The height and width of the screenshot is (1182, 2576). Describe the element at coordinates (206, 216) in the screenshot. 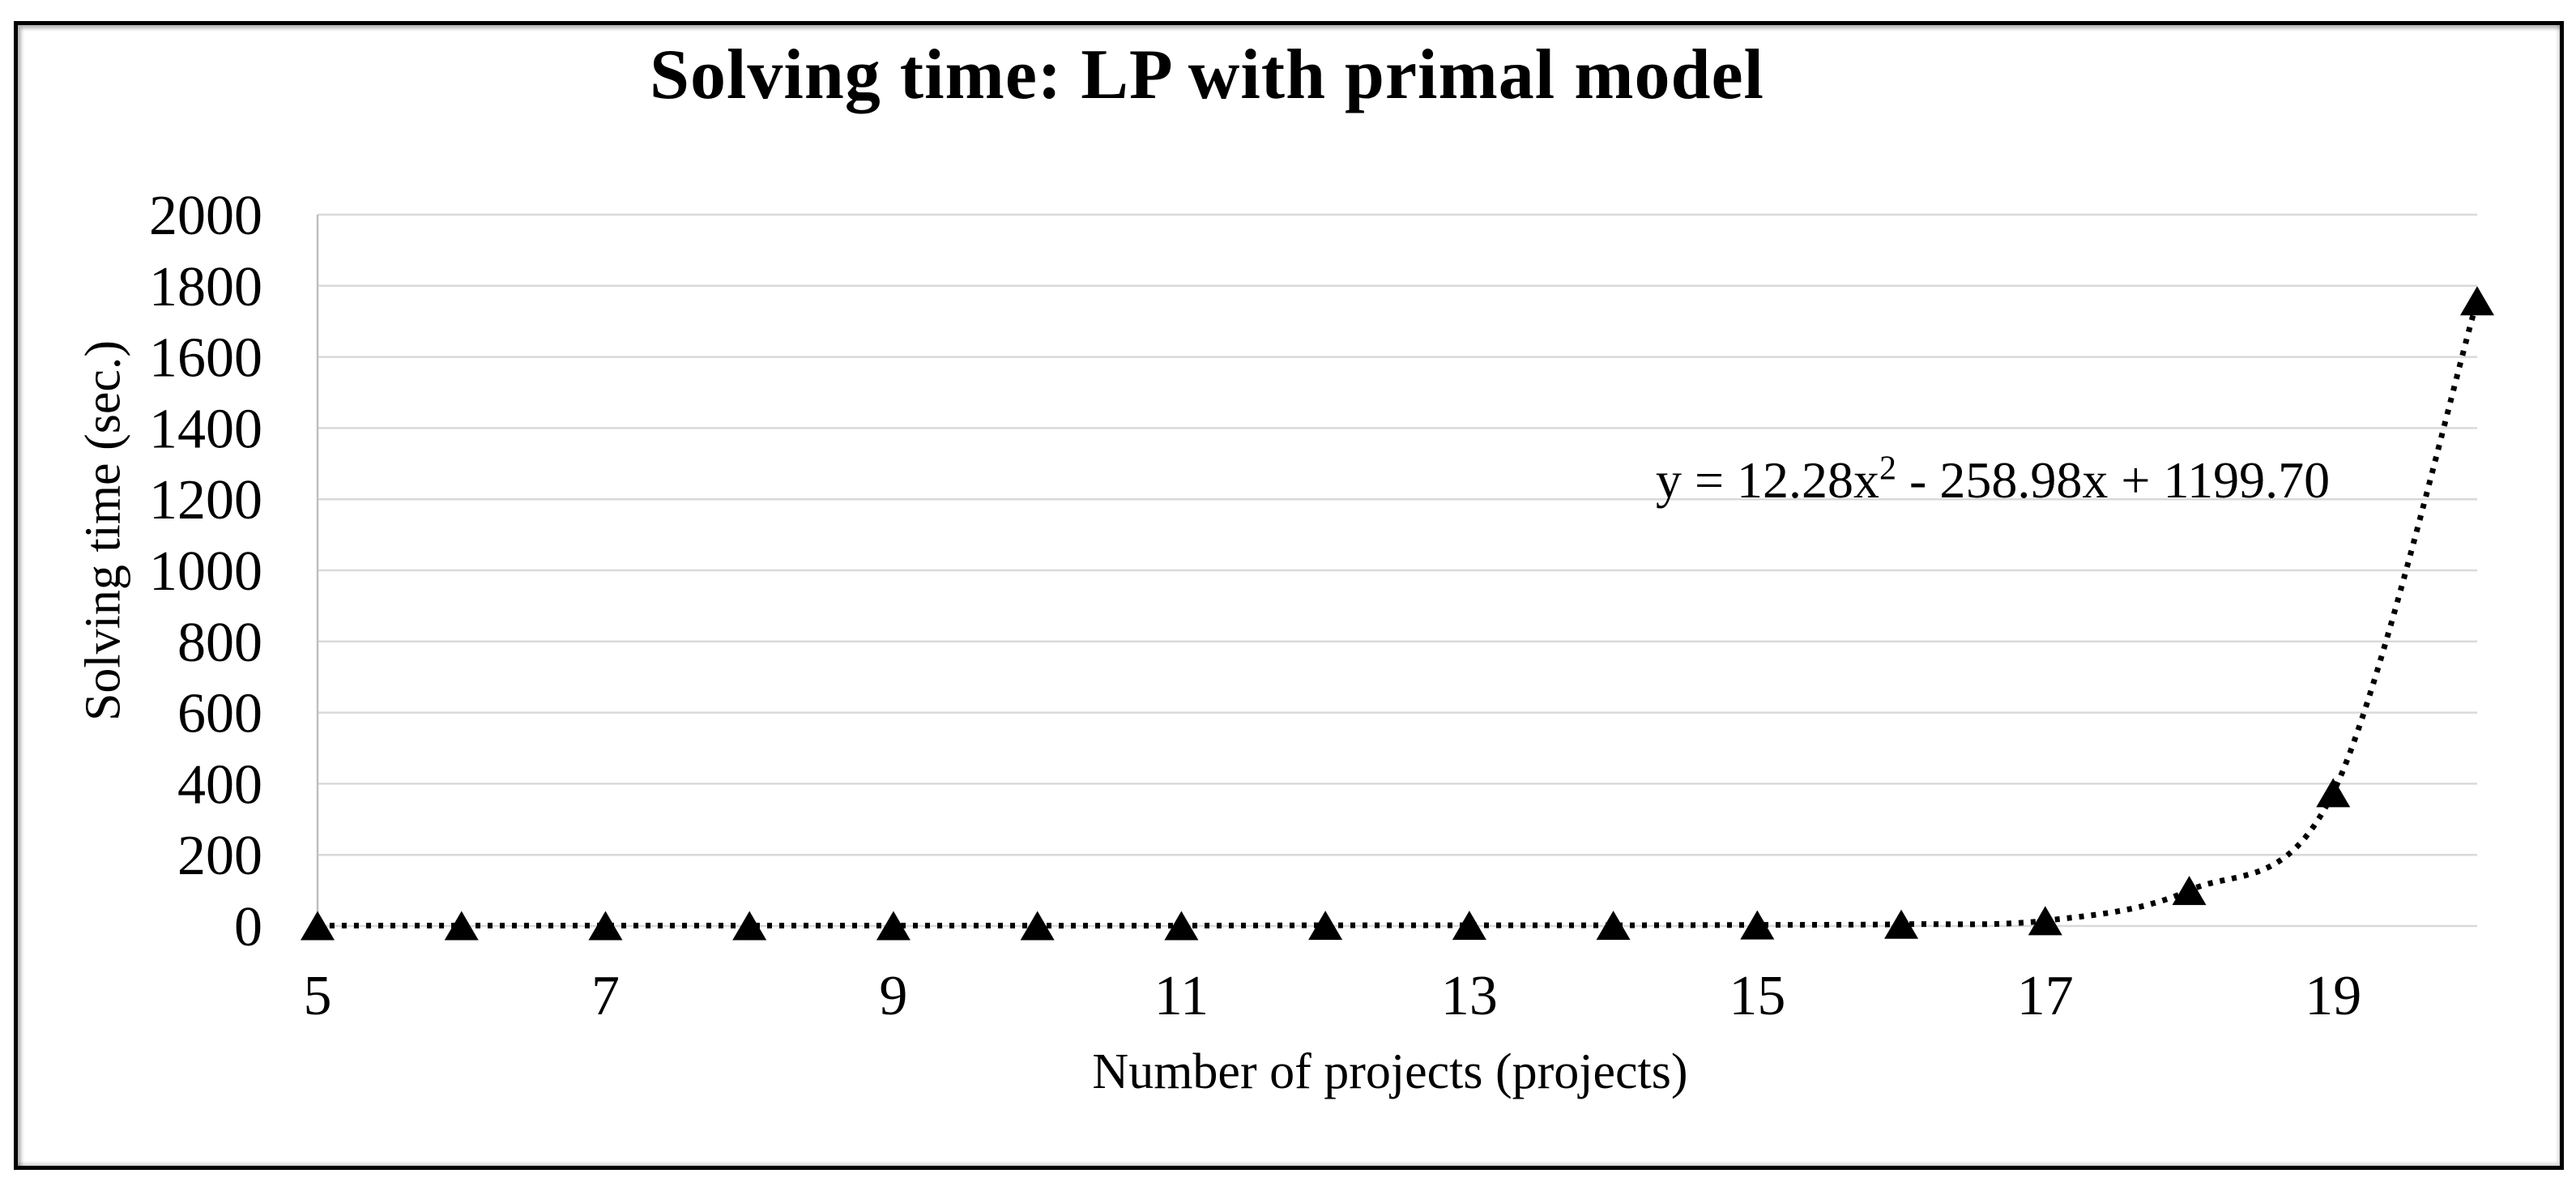

I see `y-tick-label: 2000` at that location.